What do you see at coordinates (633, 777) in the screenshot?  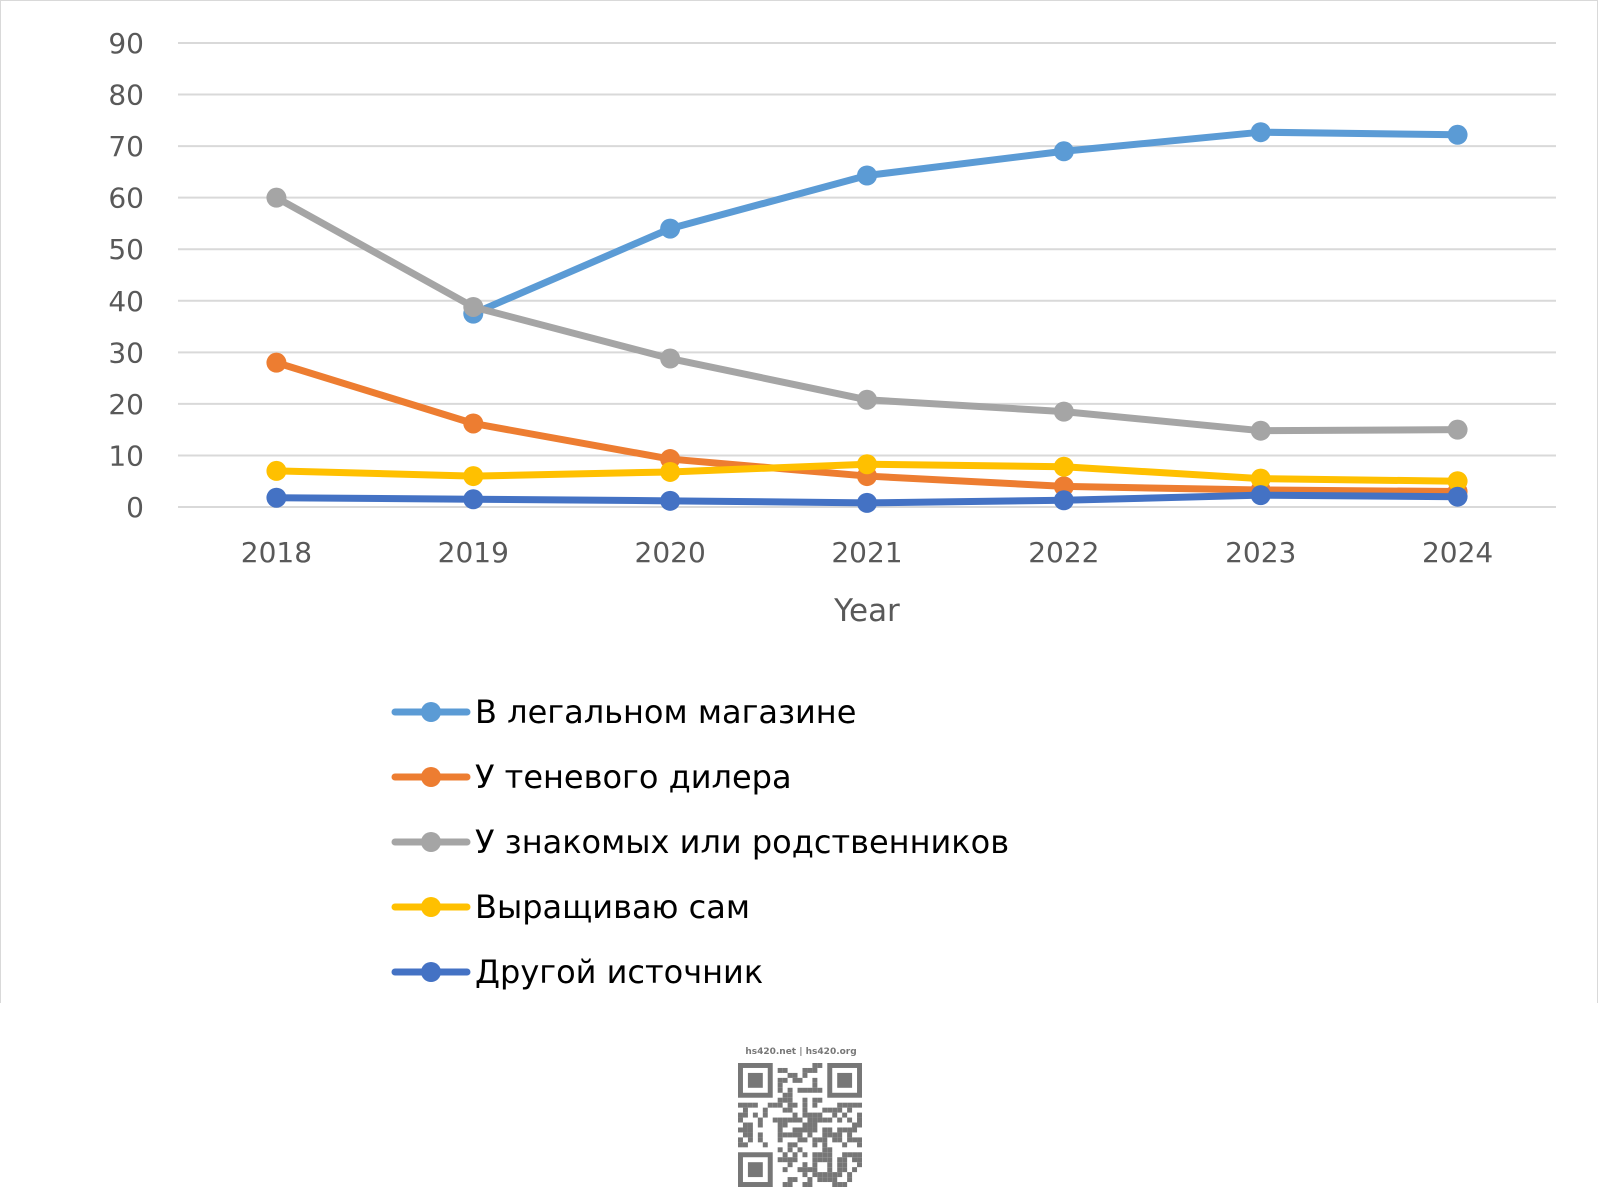 I see `legend-label: У теневого дилера` at bounding box center [633, 777].